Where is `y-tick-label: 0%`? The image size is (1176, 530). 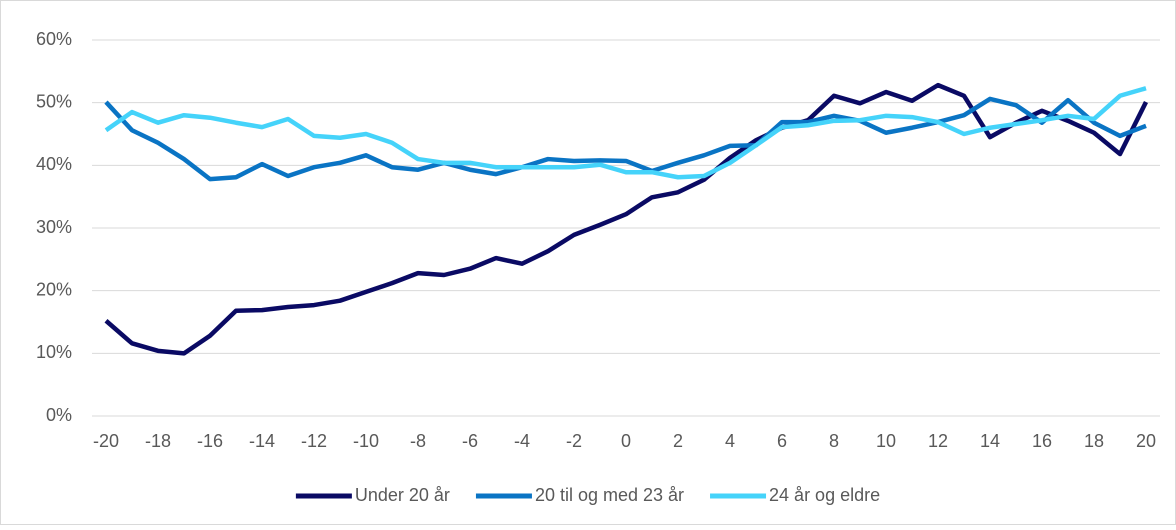
y-tick-label: 0% is located at coordinates (59, 415).